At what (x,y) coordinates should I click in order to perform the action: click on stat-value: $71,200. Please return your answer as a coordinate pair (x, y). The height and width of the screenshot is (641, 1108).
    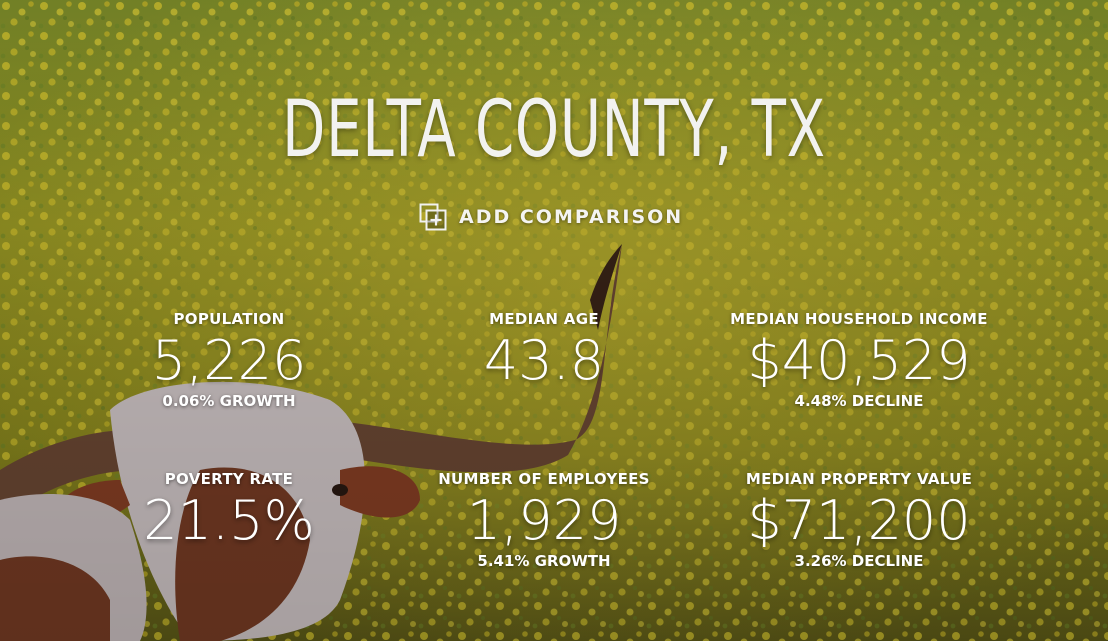
    Looking at the image, I should click on (859, 520).